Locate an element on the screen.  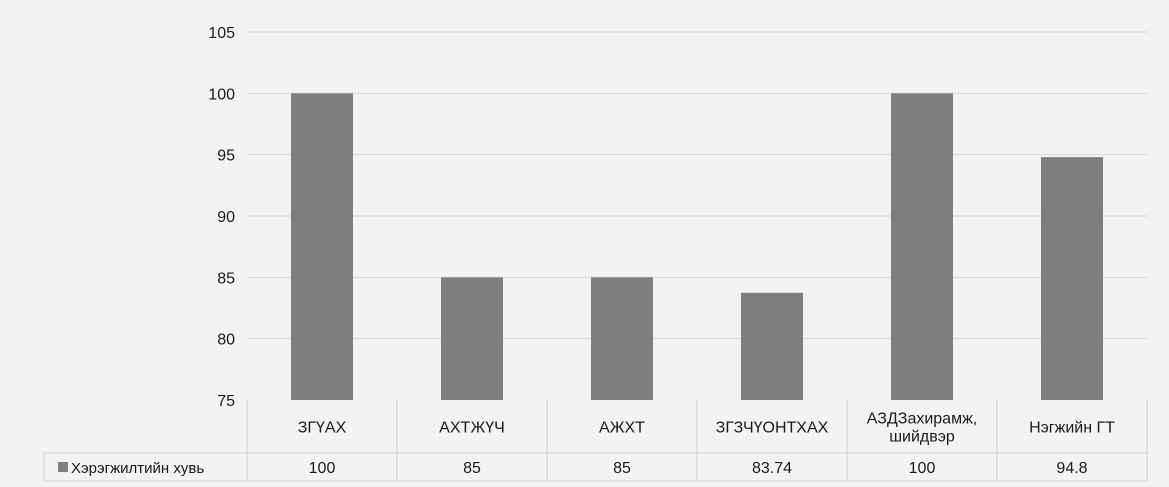
x-category-label: АХТЖҮЧ is located at coordinates (472, 428).